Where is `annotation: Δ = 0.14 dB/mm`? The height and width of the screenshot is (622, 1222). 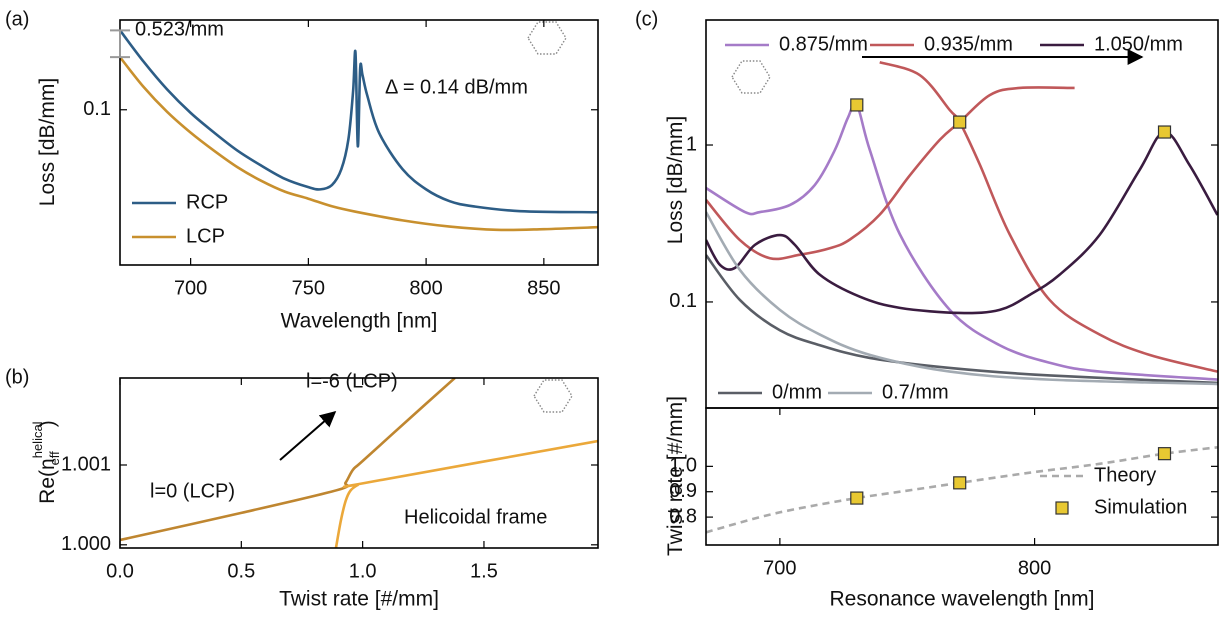 annotation: Δ = 0.14 dB/mm is located at coordinates (456, 87).